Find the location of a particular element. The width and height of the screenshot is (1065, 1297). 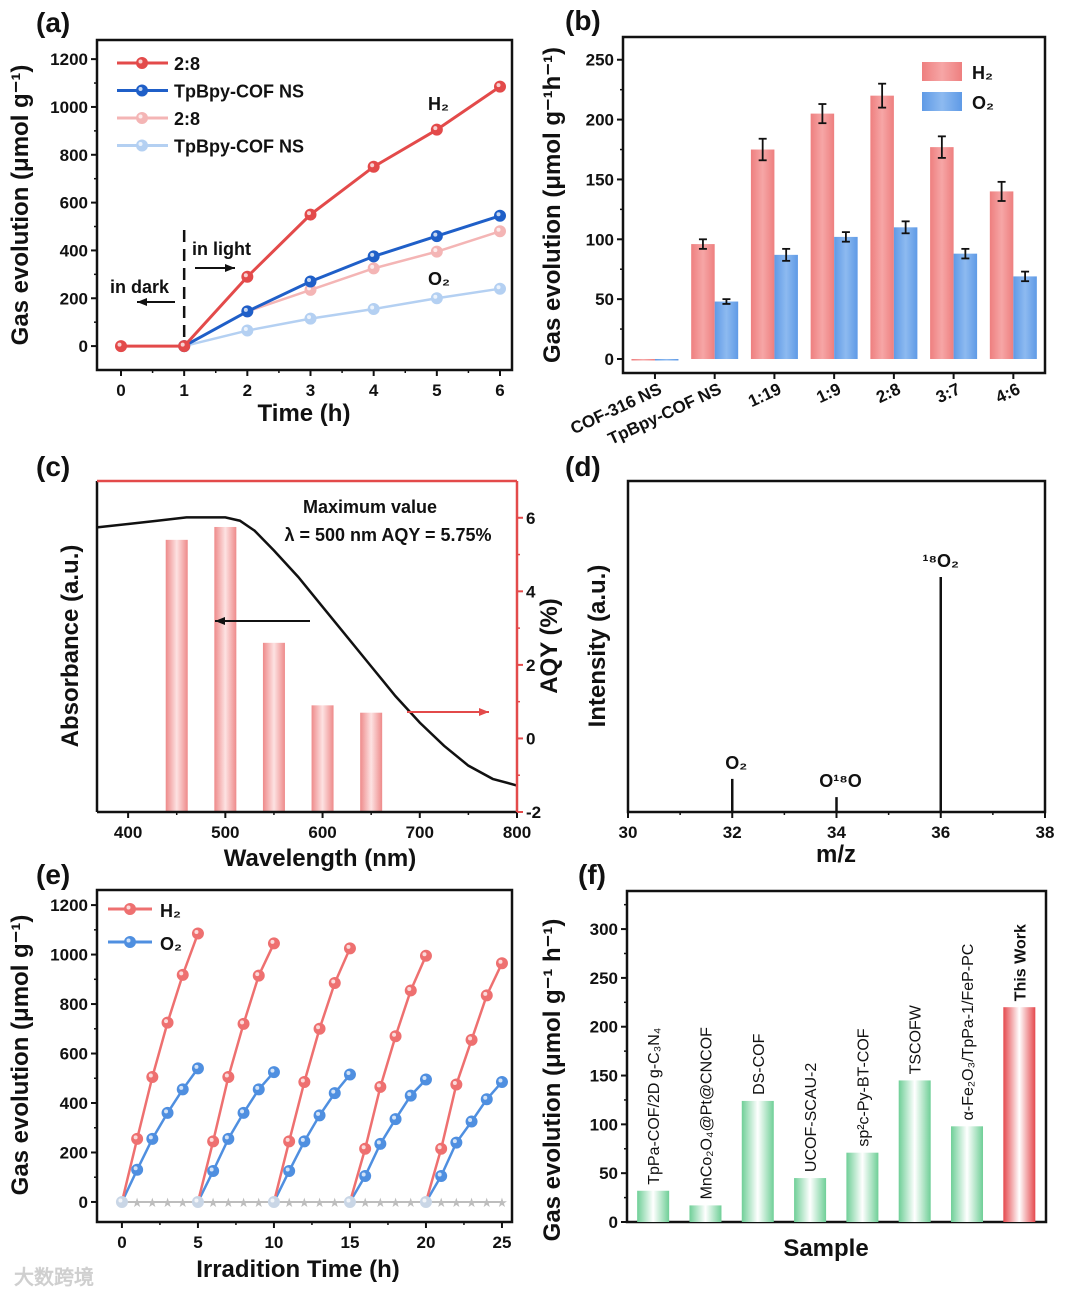

x-tick-label: 600 is located at coordinates (322, 832).